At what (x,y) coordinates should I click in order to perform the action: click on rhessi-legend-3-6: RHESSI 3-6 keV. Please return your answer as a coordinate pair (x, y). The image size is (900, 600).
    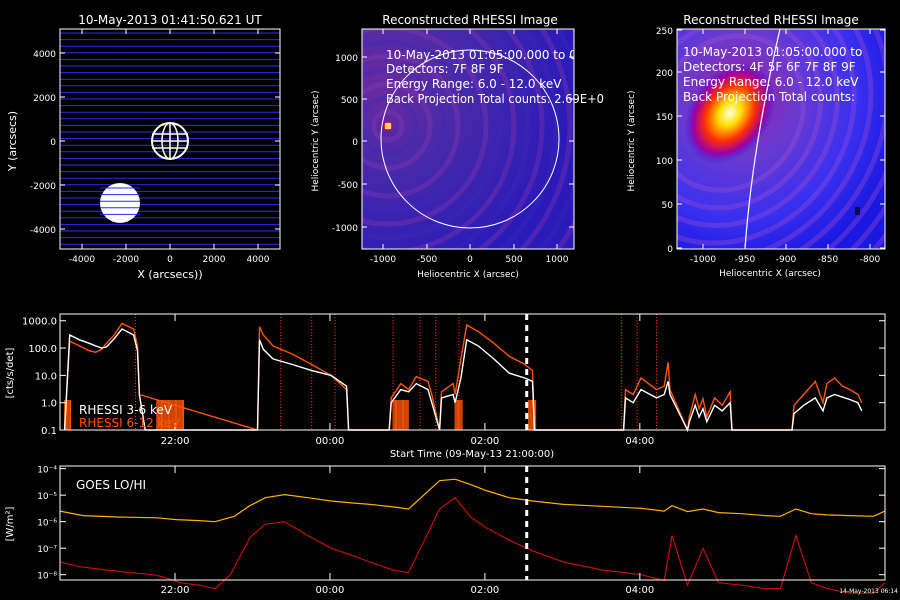
    Looking at the image, I should click on (126, 410).